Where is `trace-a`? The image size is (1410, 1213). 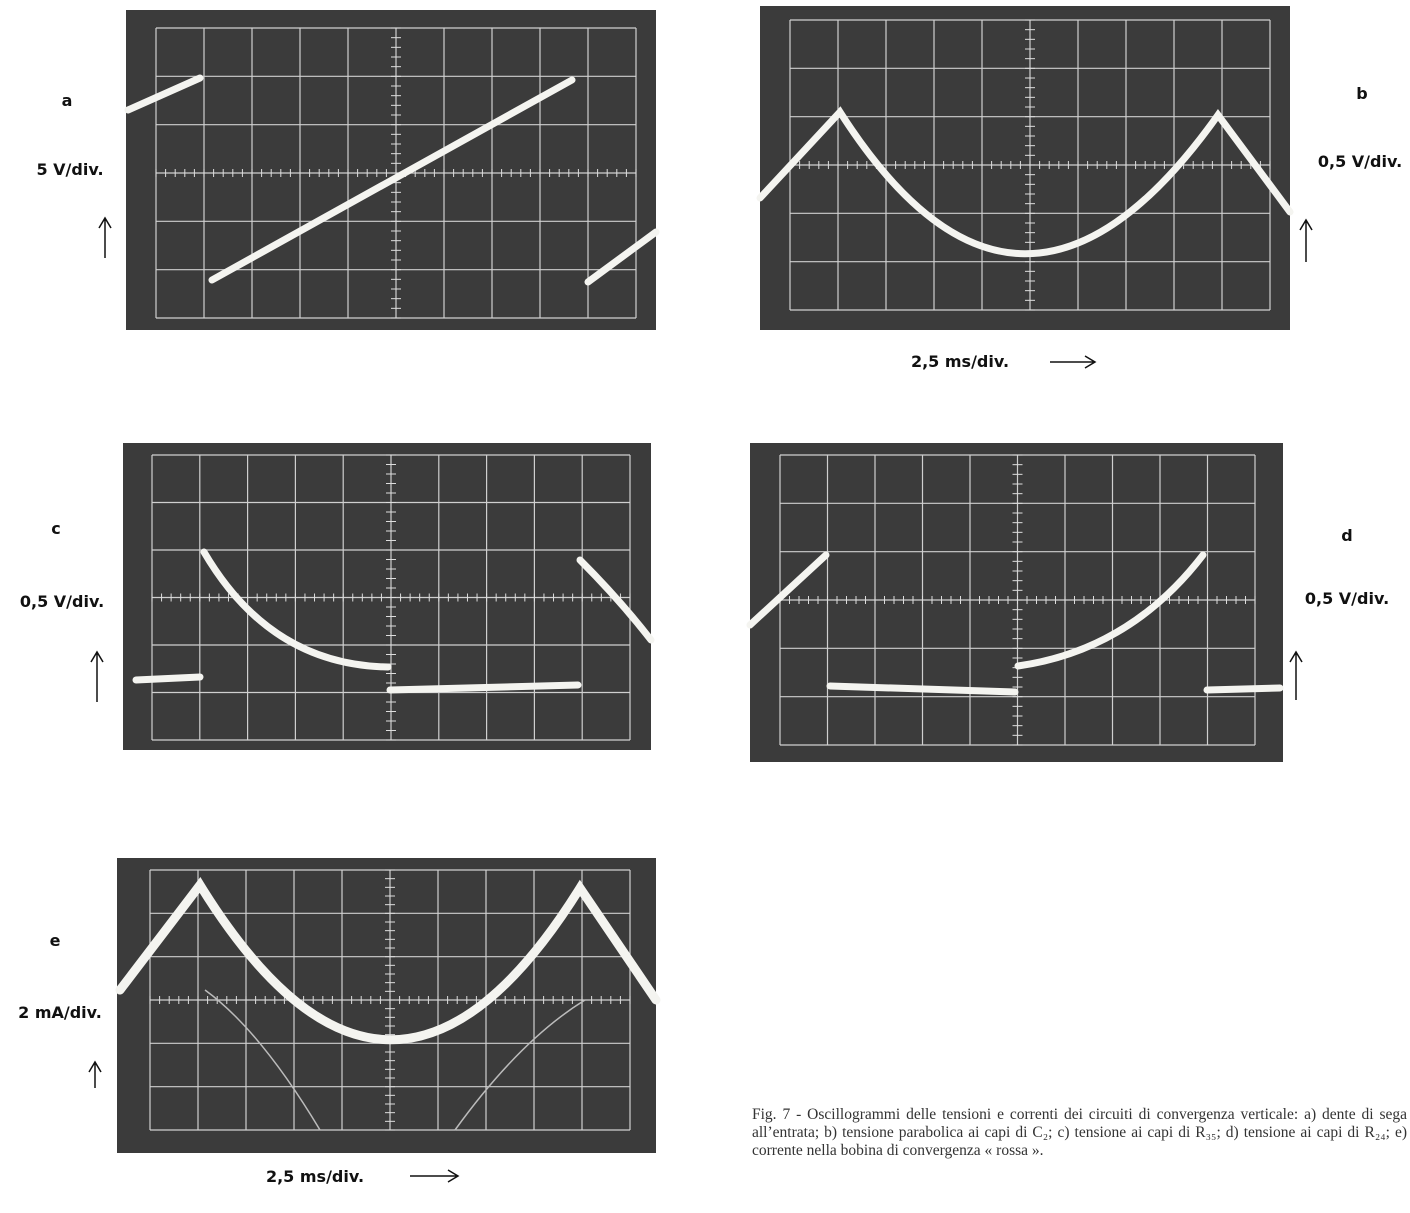 trace-a is located at coordinates (392, 180).